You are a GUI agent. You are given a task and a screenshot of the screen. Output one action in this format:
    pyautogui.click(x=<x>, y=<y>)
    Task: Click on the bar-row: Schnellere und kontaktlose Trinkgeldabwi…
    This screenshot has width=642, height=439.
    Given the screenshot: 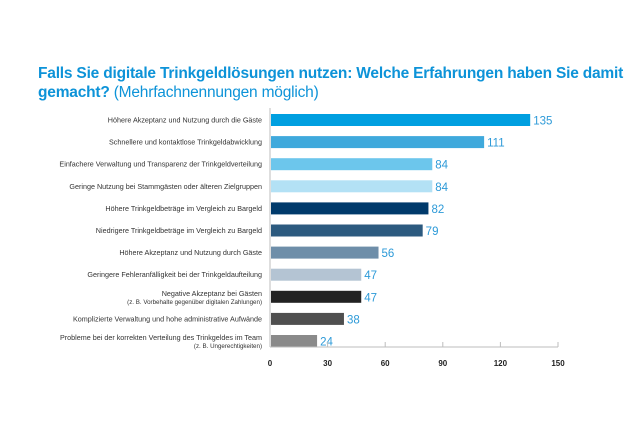 What is the action you would take?
    pyautogui.click(x=307, y=143)
    